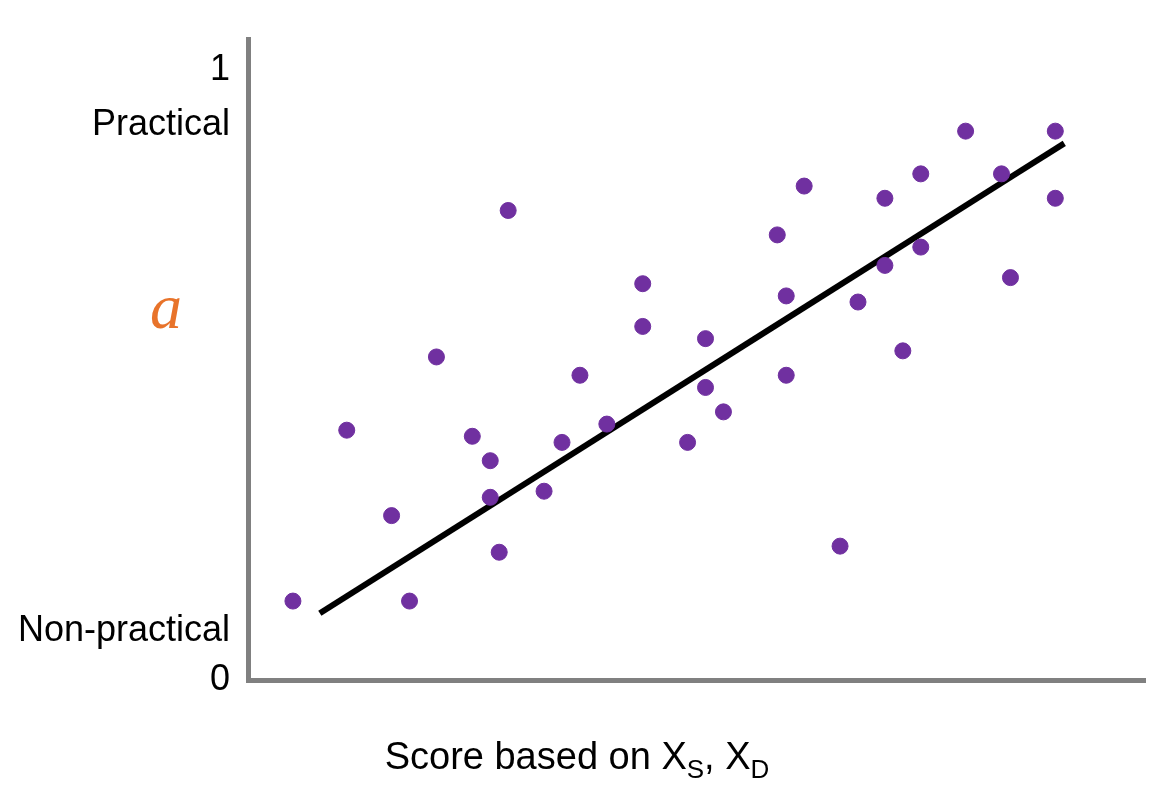 This screenshot has height=793, width=1154. I want to click on y-tick-label: 0, so click(220, 678).